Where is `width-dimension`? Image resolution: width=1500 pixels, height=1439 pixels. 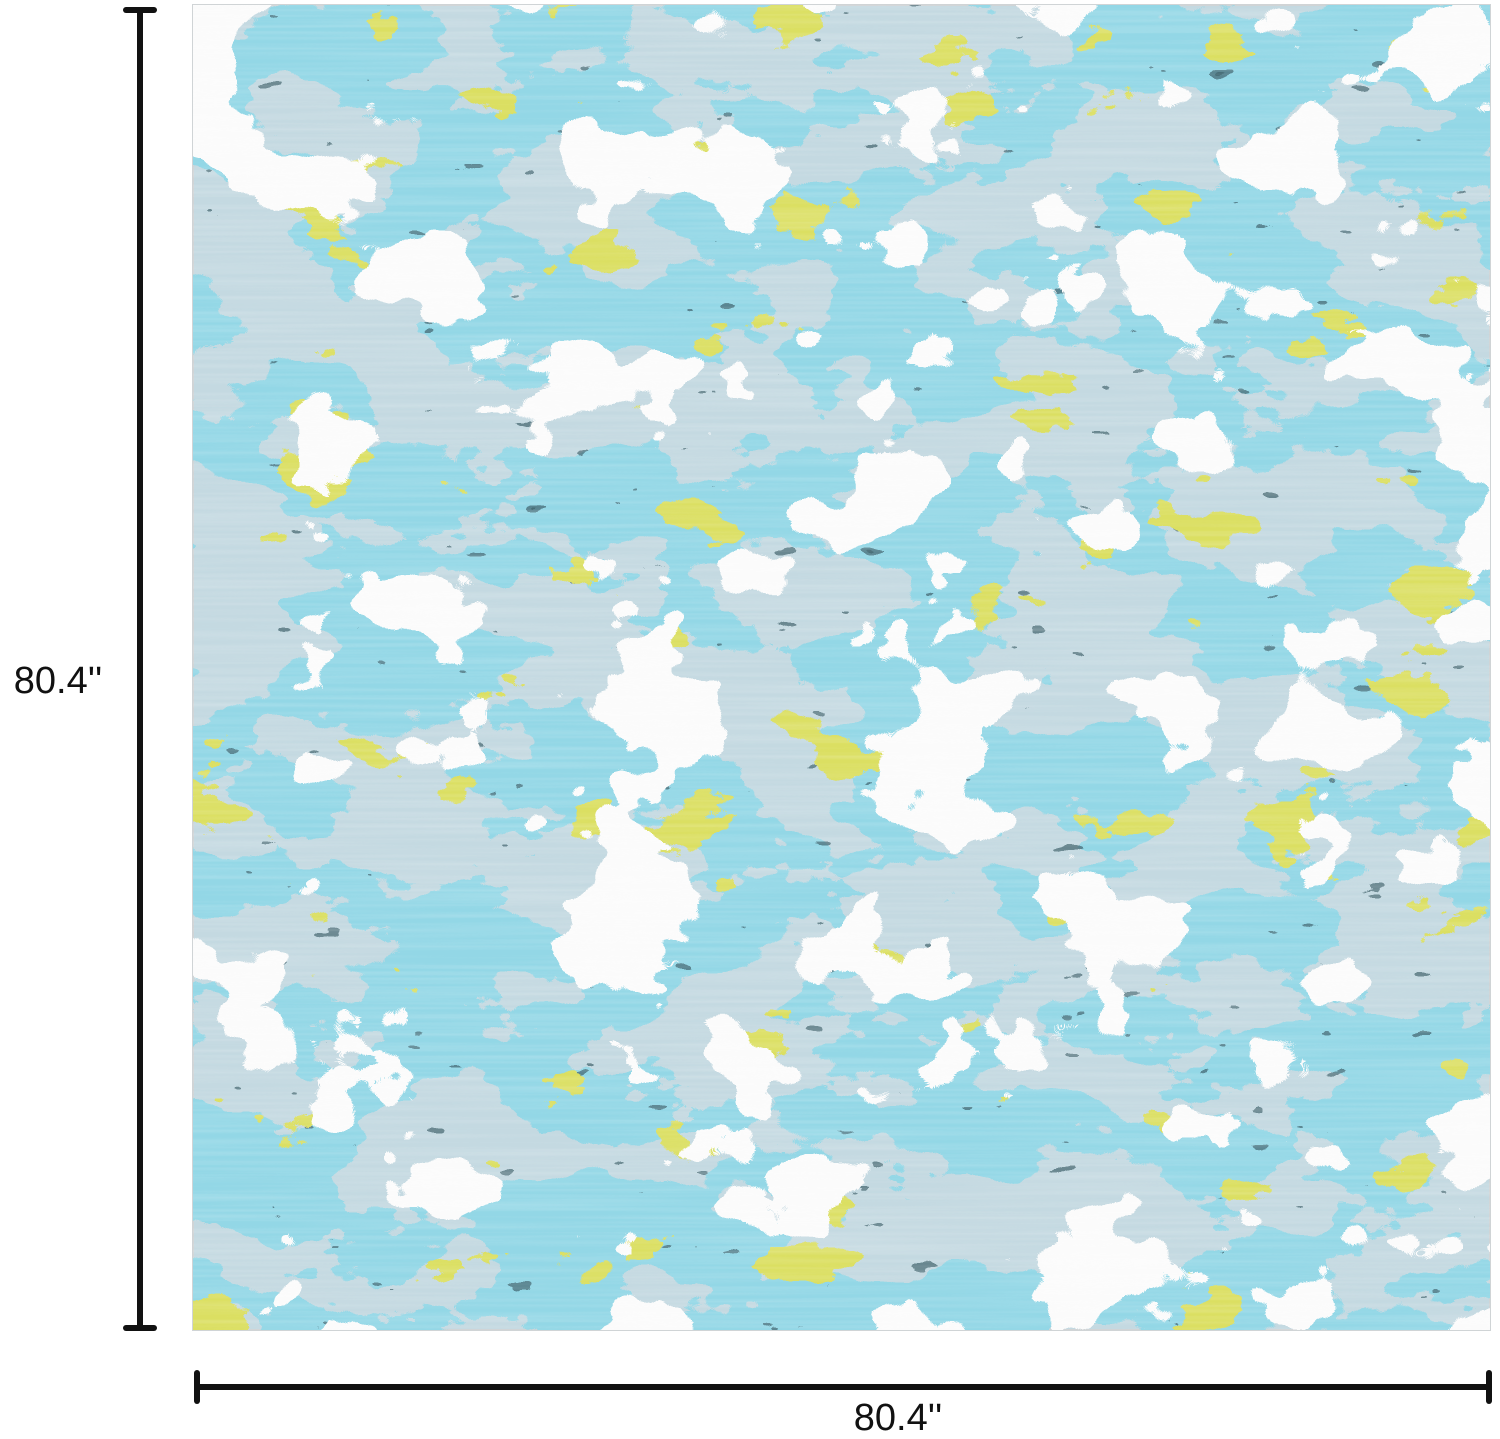
width-dimension is located at coordinates (843, 1387).